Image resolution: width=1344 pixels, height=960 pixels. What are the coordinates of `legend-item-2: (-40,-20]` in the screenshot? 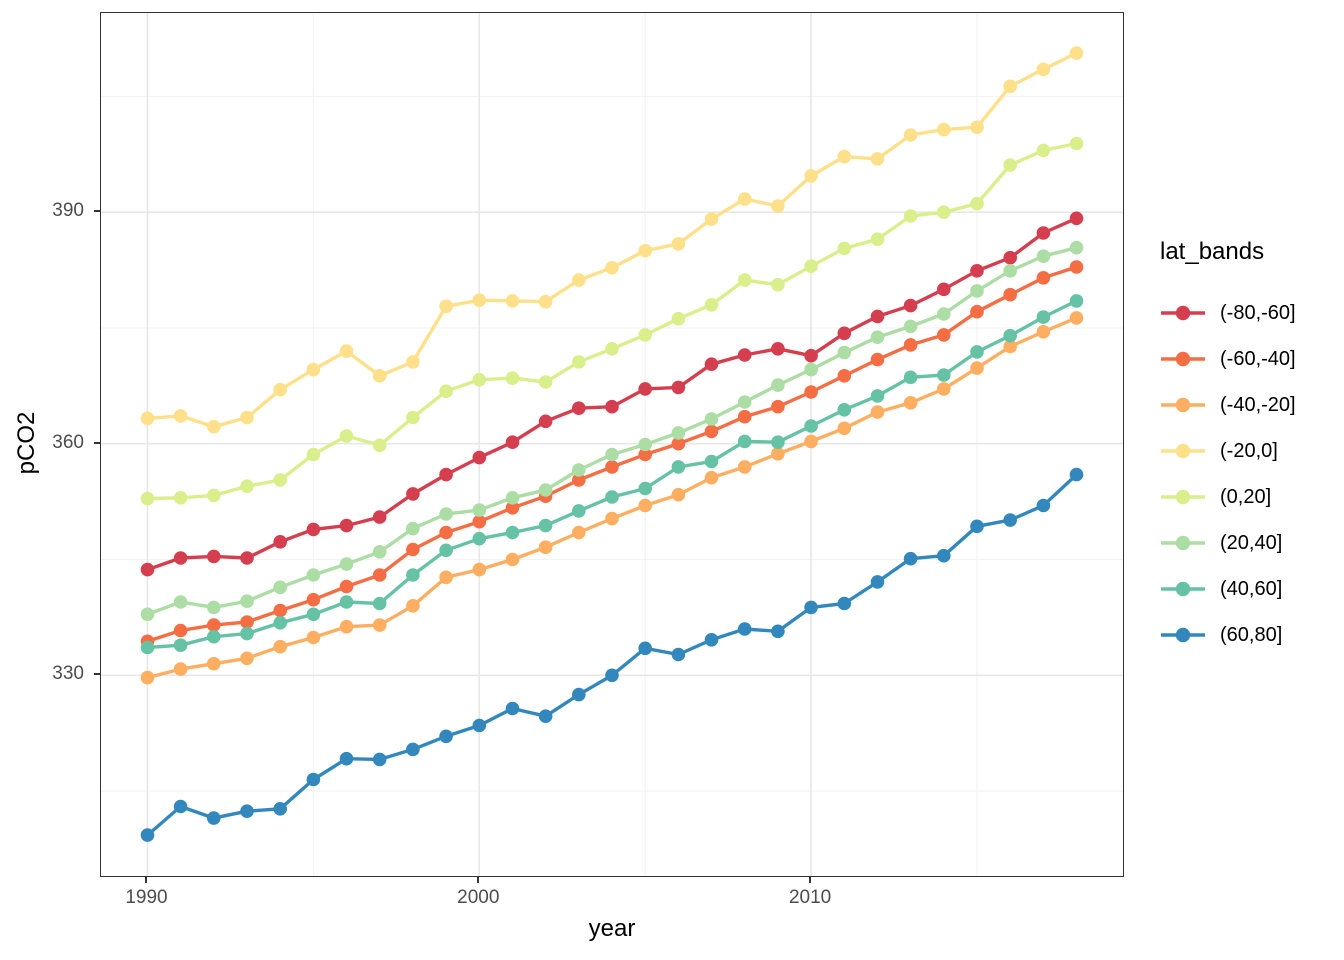 It's located at (1228, 405).